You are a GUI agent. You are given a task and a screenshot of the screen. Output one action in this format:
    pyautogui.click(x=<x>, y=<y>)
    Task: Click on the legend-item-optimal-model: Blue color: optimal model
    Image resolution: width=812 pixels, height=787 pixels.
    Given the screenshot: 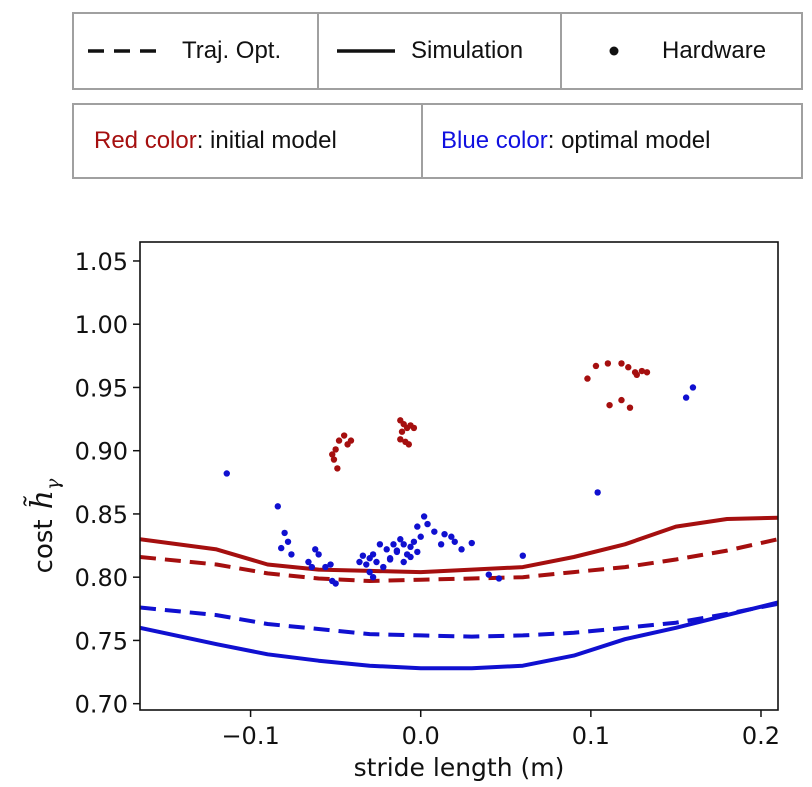 What is the action you would take?
    pyautogui.click(x=621, y=141)
    